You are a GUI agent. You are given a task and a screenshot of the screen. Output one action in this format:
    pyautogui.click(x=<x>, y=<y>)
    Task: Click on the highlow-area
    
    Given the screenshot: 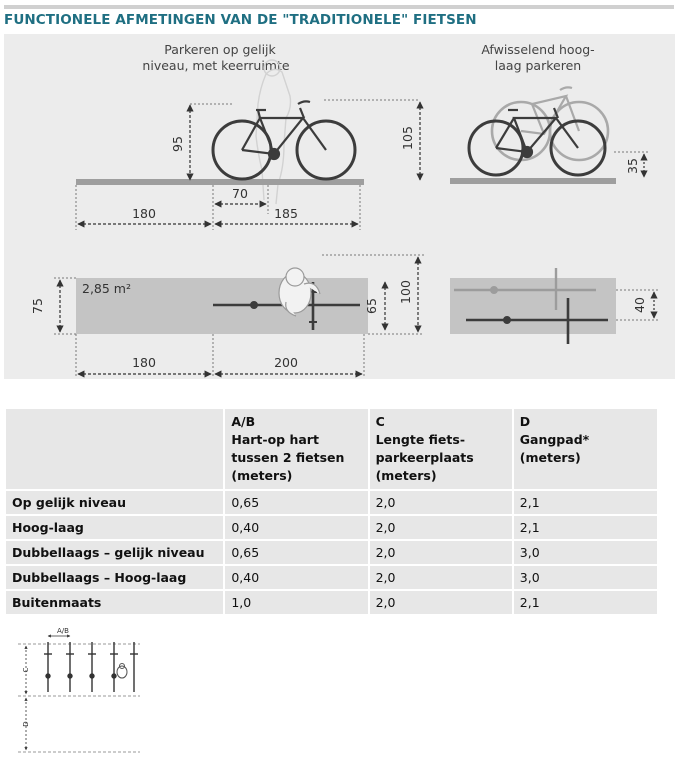 What is the action you would take?
    pyautogui.click(x=533, y=306)
    